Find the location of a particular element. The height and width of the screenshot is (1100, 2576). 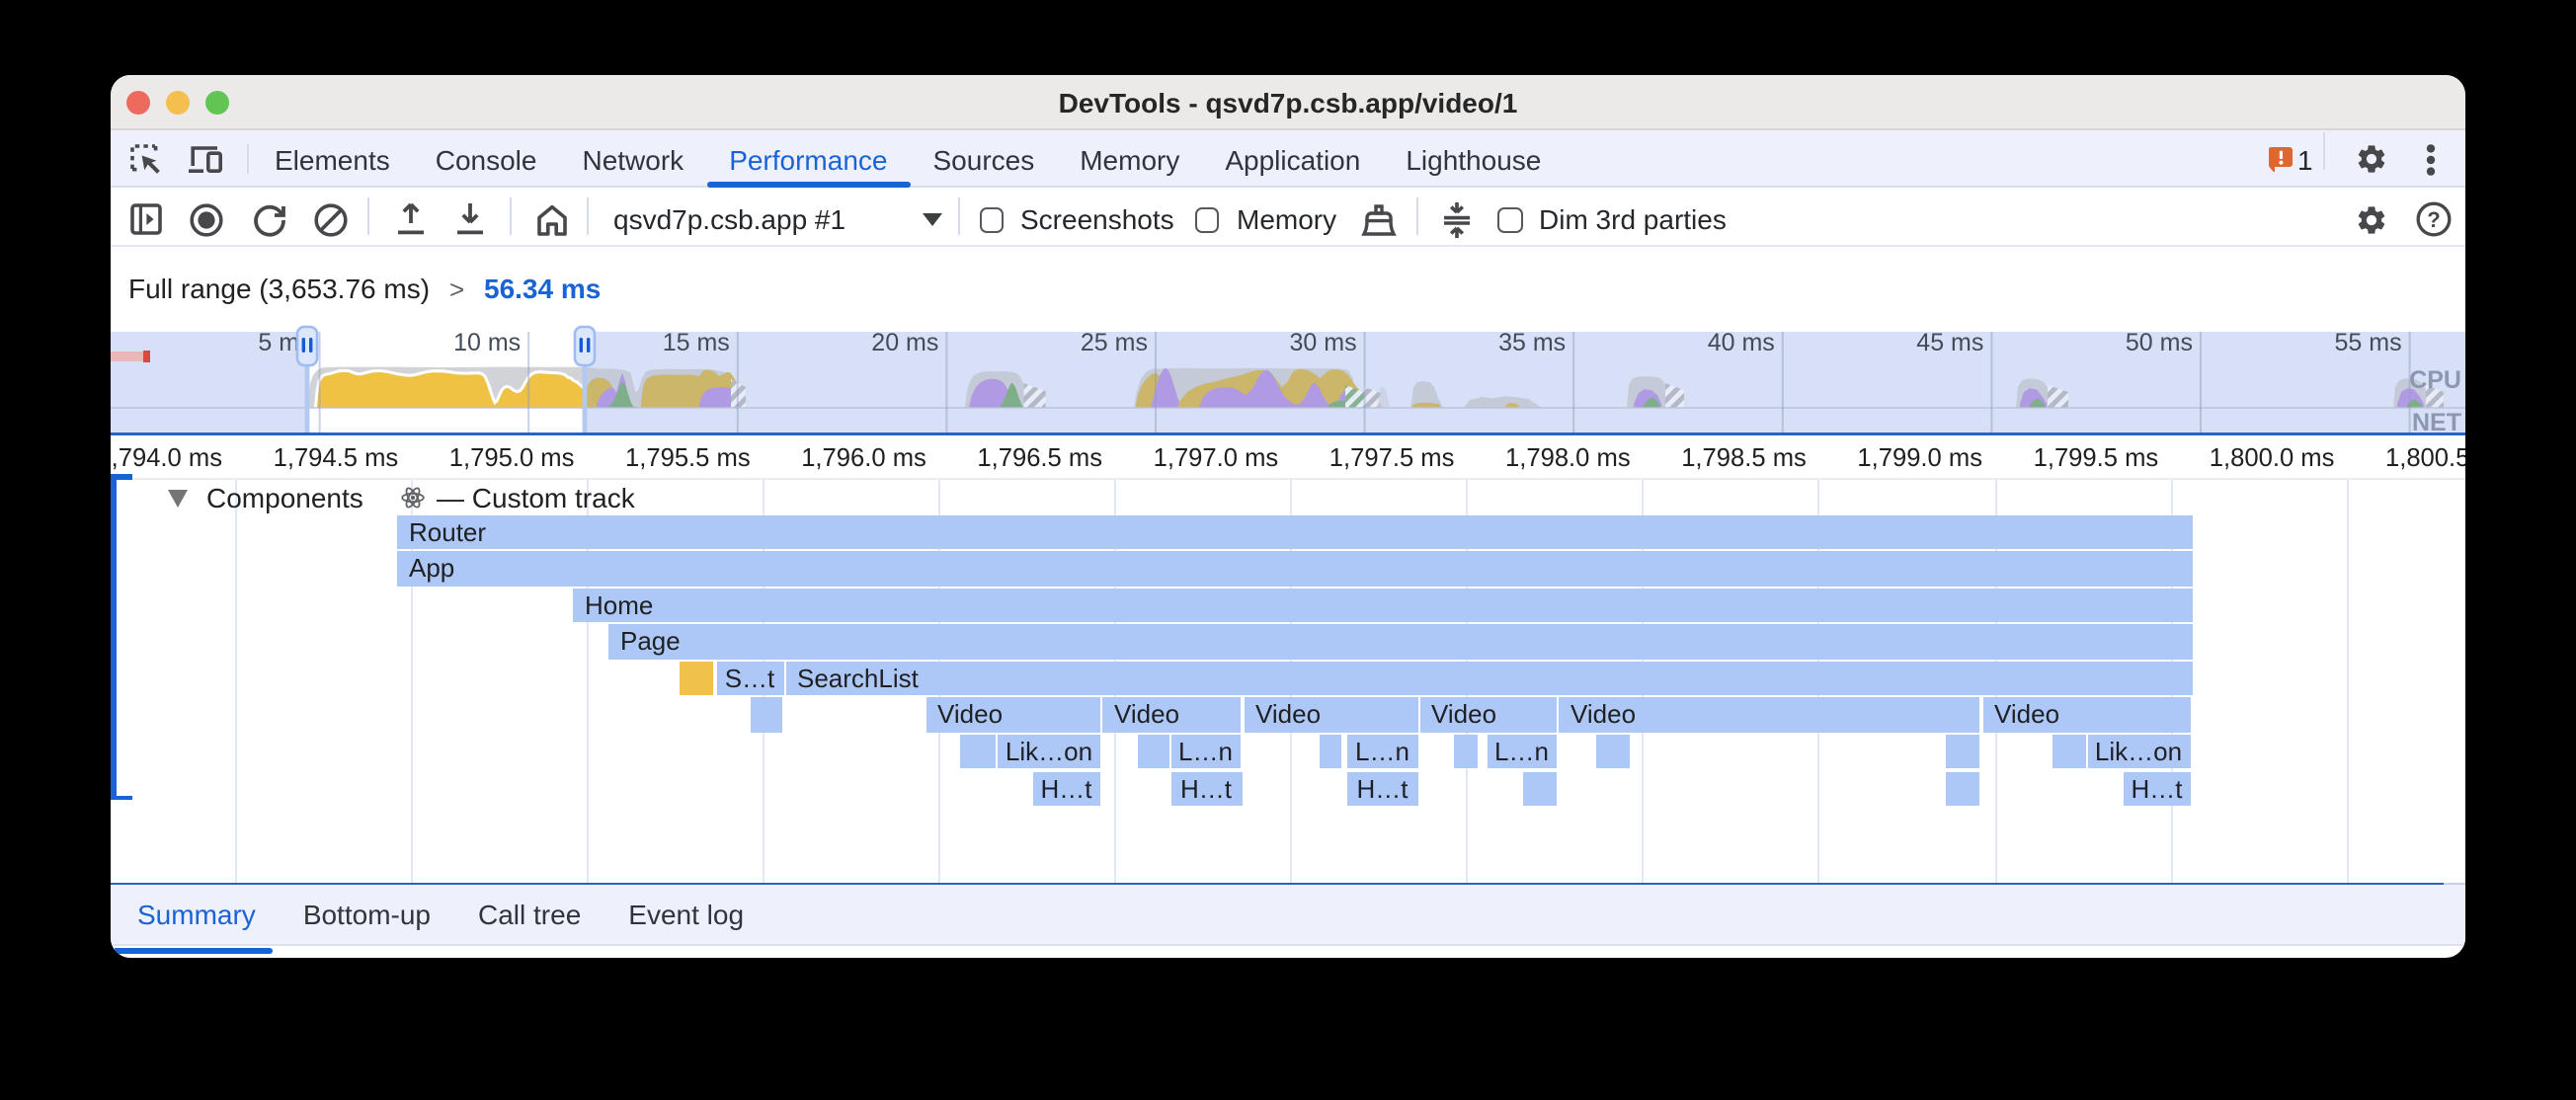

svg-text: 55 ms is located at coordinates (2368, 342).